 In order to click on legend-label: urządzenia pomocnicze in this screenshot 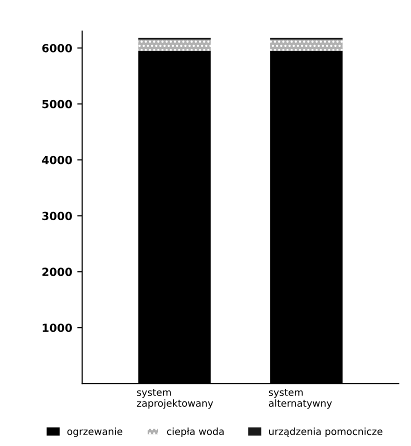, I will do `click(325, 432)`.